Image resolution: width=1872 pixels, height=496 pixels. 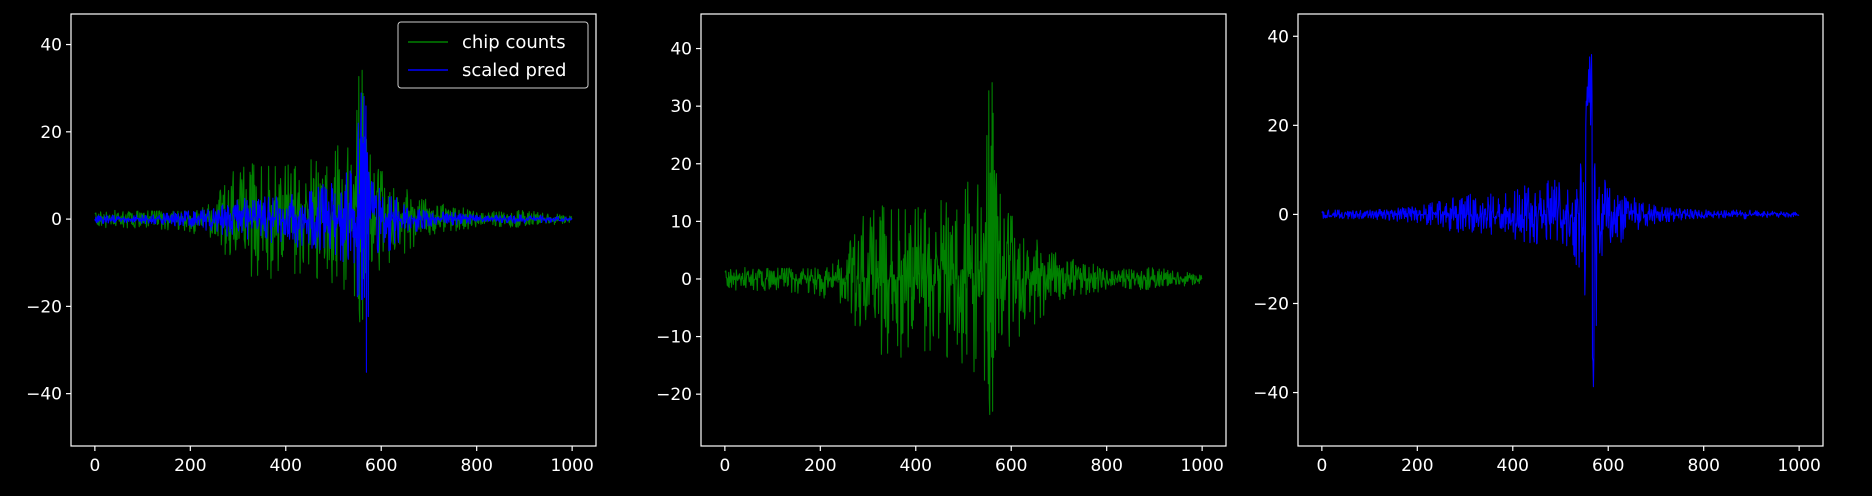 I want to click on legend: chip counts scaled pred, so click(x=493, y=55).